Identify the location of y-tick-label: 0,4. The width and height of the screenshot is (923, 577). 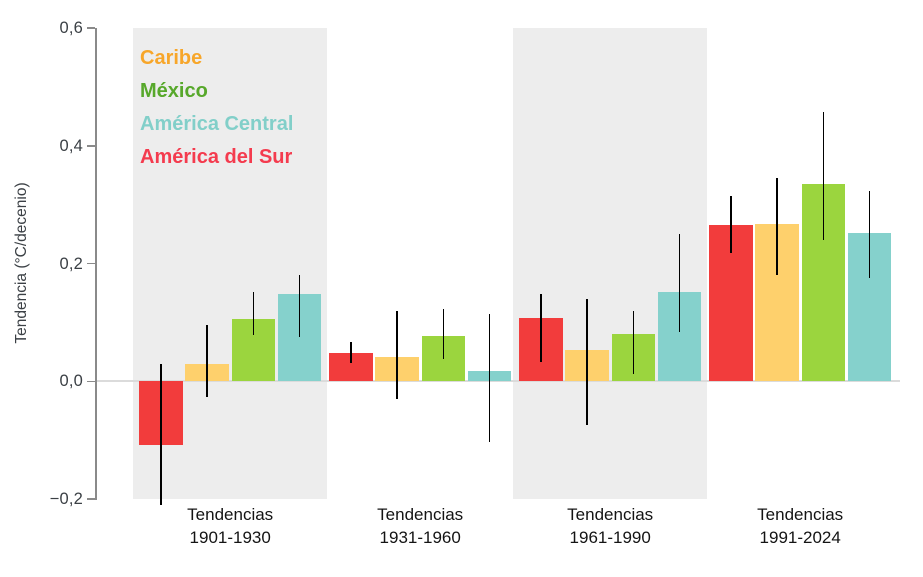
(71, 145).